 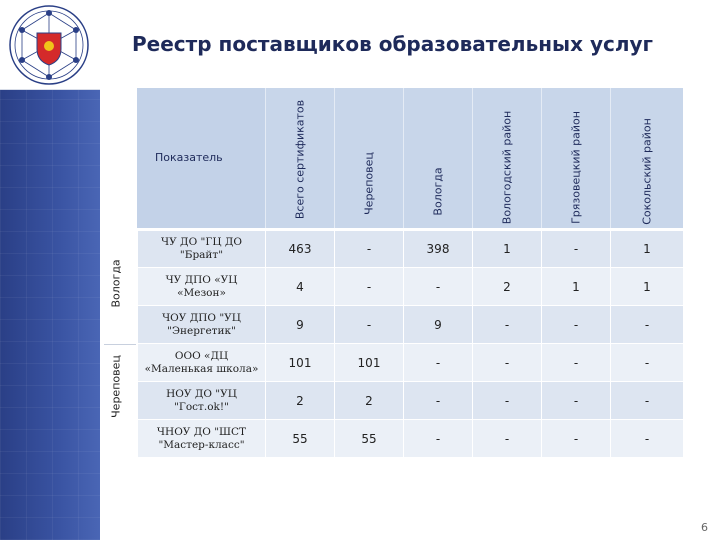 What do you see at coordinates (201, 255) in the screenshot?
I see `row-name-line: "Брайт"` at bounding box center [201, 255].